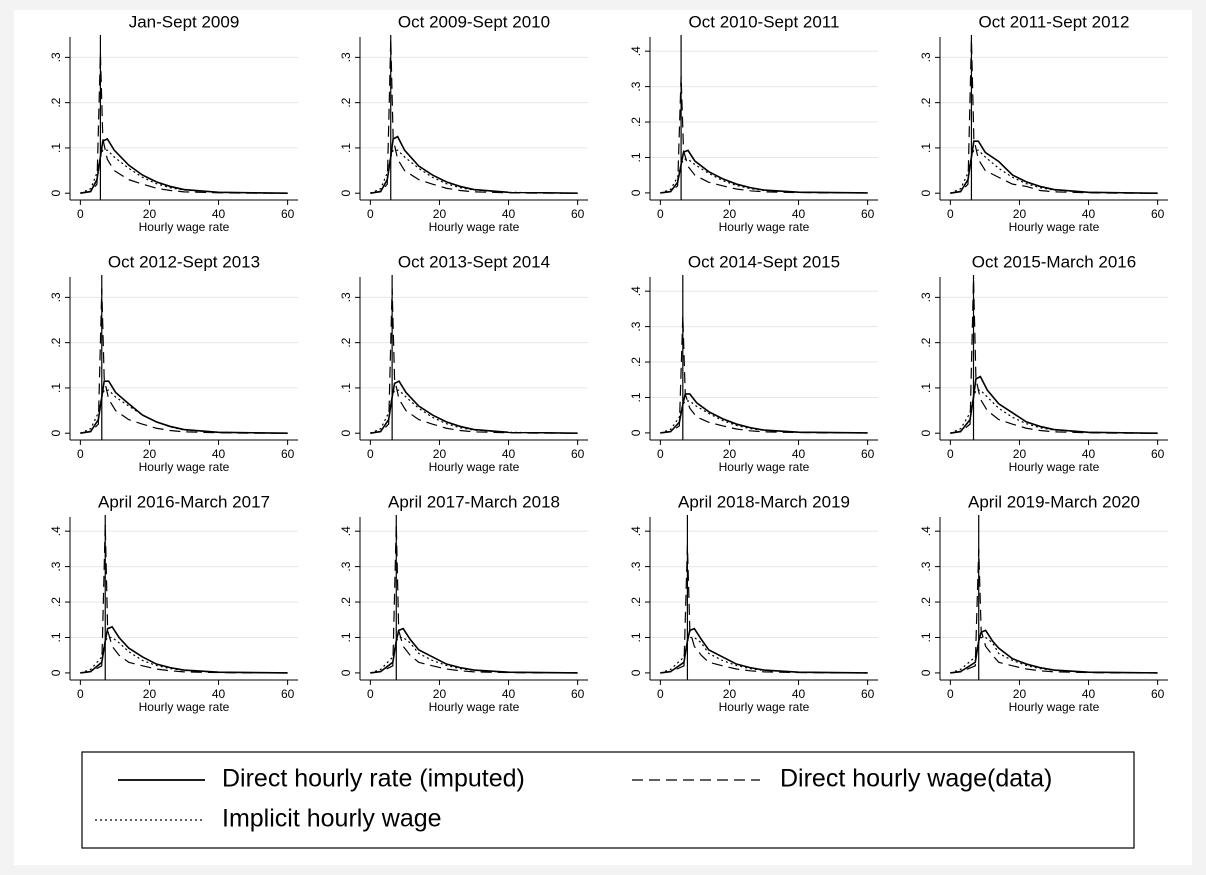  I want to click on legend-box, so click(608, 800).